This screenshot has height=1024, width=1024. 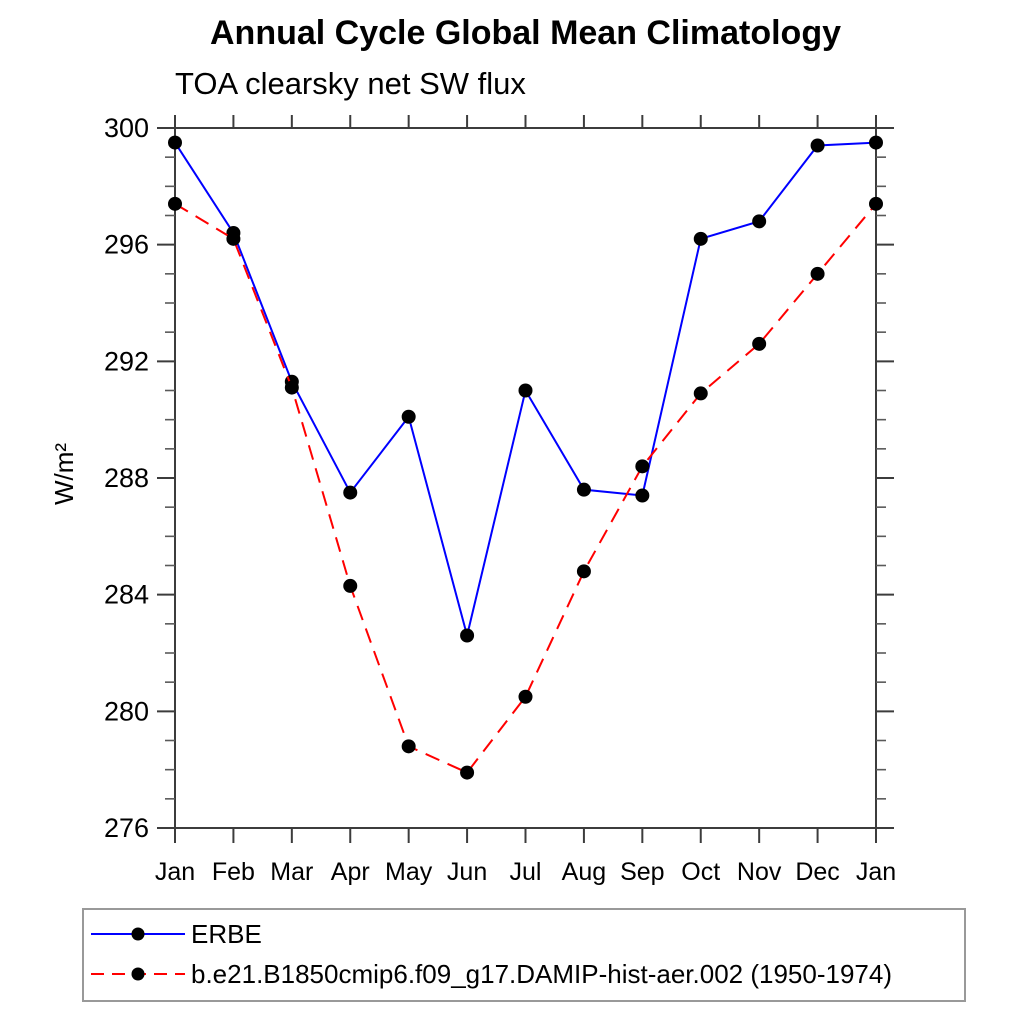 What do you see at coordinates (642, 872) in the screenshot?
I see `x-tick-label: Sep` at bounding box center [642, 872].